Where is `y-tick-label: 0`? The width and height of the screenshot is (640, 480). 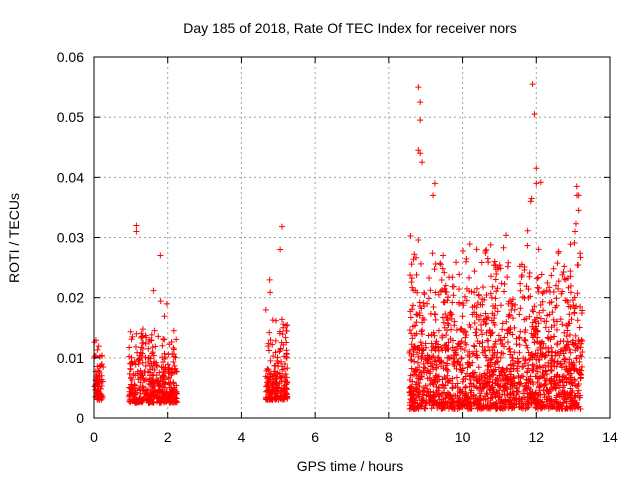 y-tick-label: 0 is located at coordinates (80, 418).